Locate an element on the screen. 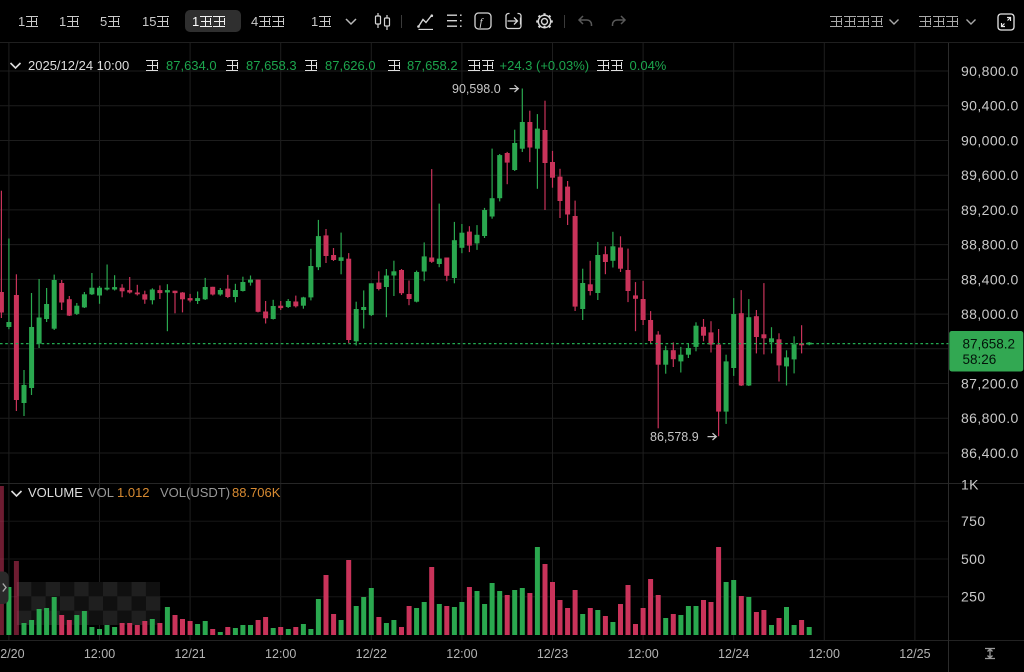 Image resolution: width=1024 pixels, height=672 pixels. svg-text: 1K is located at coordinates (970, 484).